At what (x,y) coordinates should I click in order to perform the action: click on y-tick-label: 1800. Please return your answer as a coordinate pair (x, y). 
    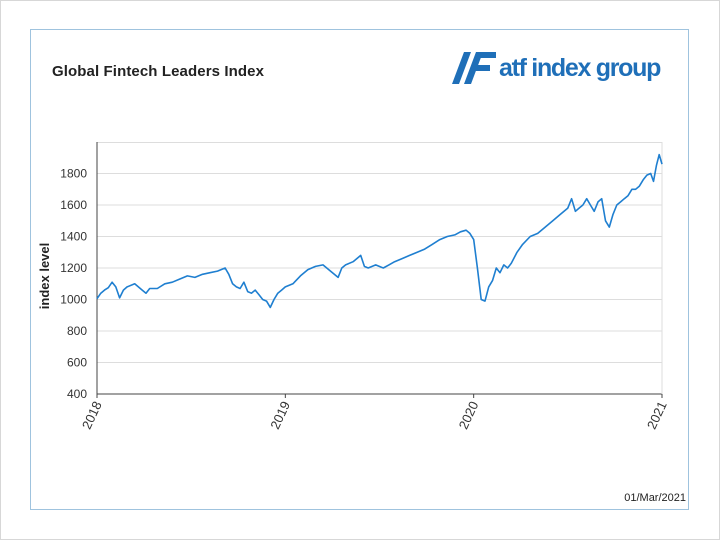
    Looking at the image, I should click on (73, 174).